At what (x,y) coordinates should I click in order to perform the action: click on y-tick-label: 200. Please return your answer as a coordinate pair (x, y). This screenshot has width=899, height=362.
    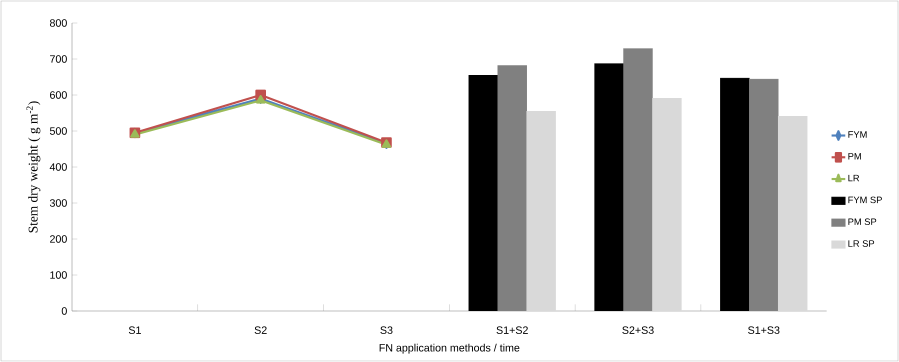
    Looking at the image, I should click on (58, 239).